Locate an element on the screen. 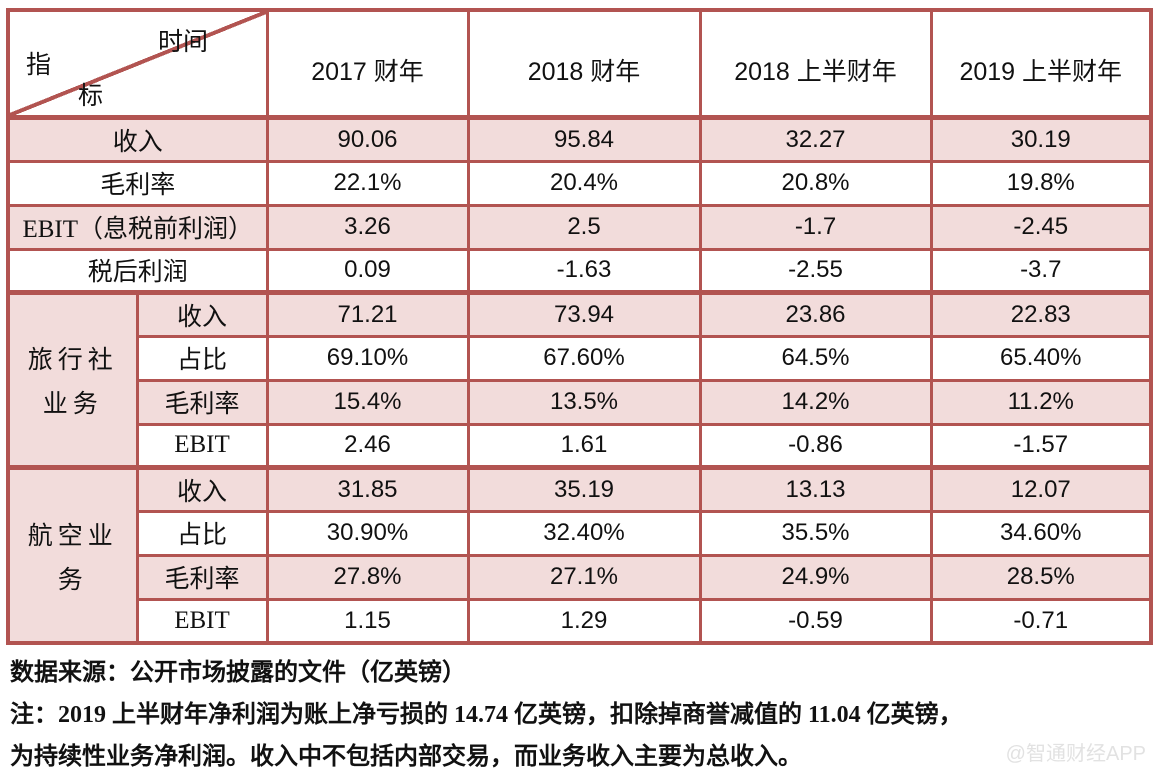  value-cell: 95.84 is located at coordinates (584, 139).